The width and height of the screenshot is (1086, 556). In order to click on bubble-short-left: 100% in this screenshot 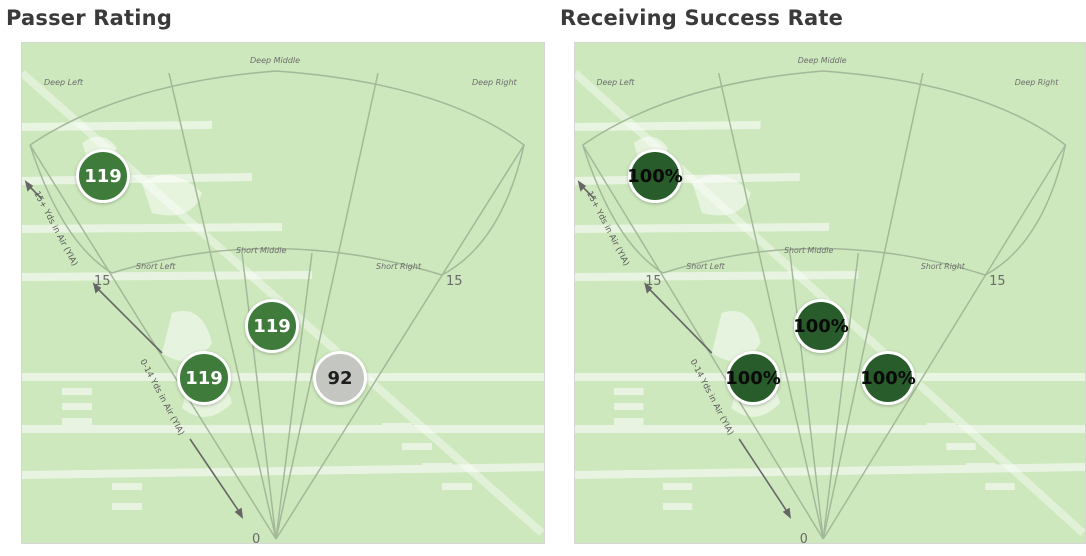, I will do `click(753, 378)`.